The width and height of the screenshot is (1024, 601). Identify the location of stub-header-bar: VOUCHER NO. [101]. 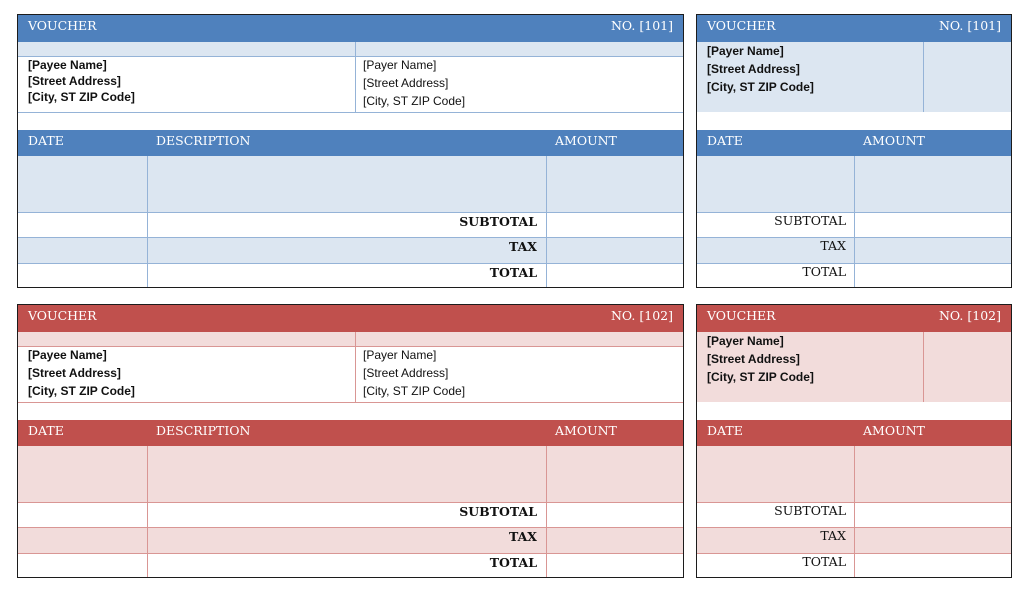
(854, 28).